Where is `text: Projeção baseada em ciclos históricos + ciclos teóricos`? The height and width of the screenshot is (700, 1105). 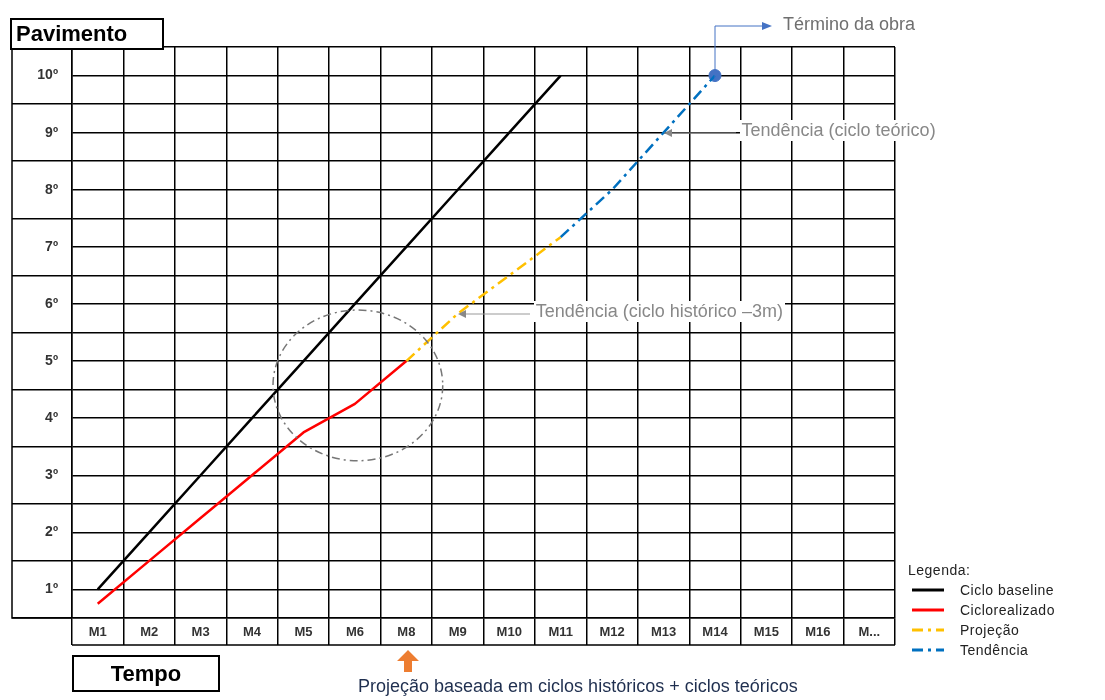 text: Projeção baseada em ciclos históricos + ciclos teóricos is located at coordinates (578, 686).